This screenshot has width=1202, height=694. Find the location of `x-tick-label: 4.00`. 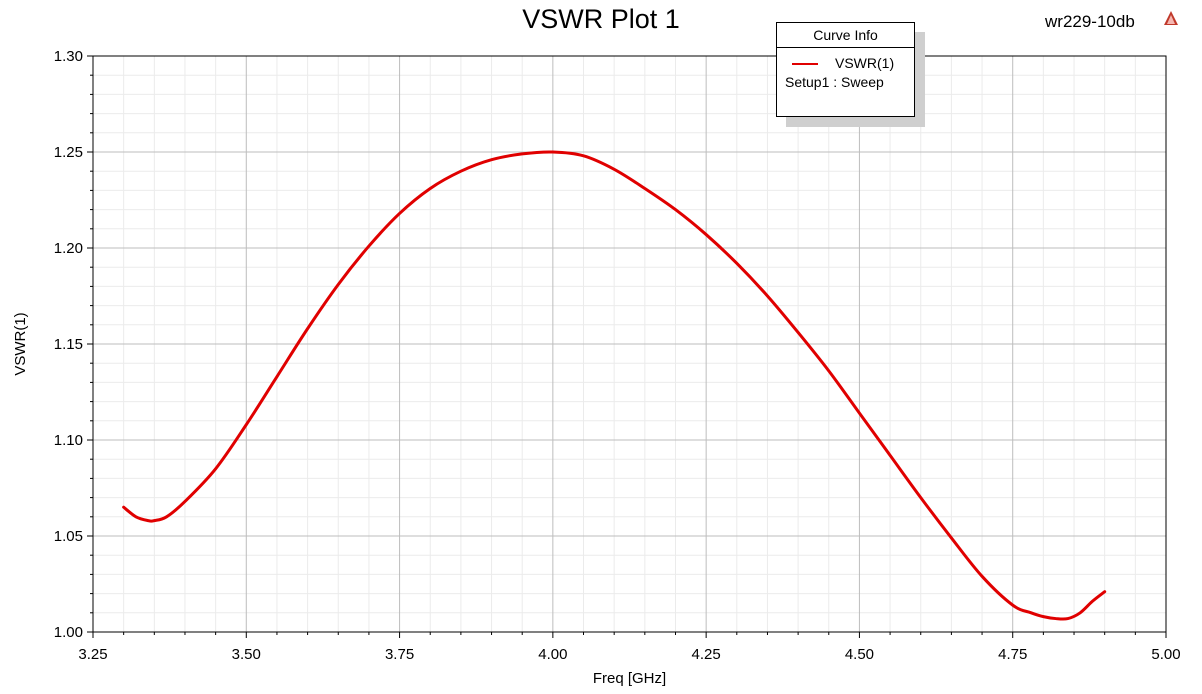

x-tick-label: 4.00 is located at coordinates (552, 654).